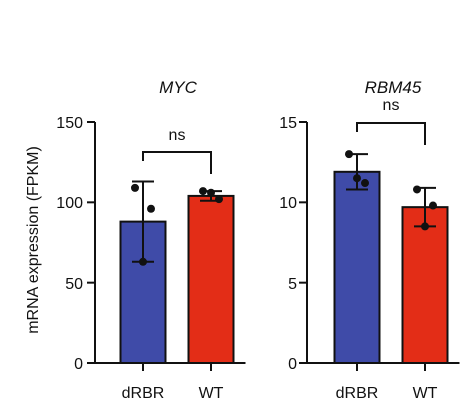  I want to click on y-tick-label: 10, so click(288, 203).